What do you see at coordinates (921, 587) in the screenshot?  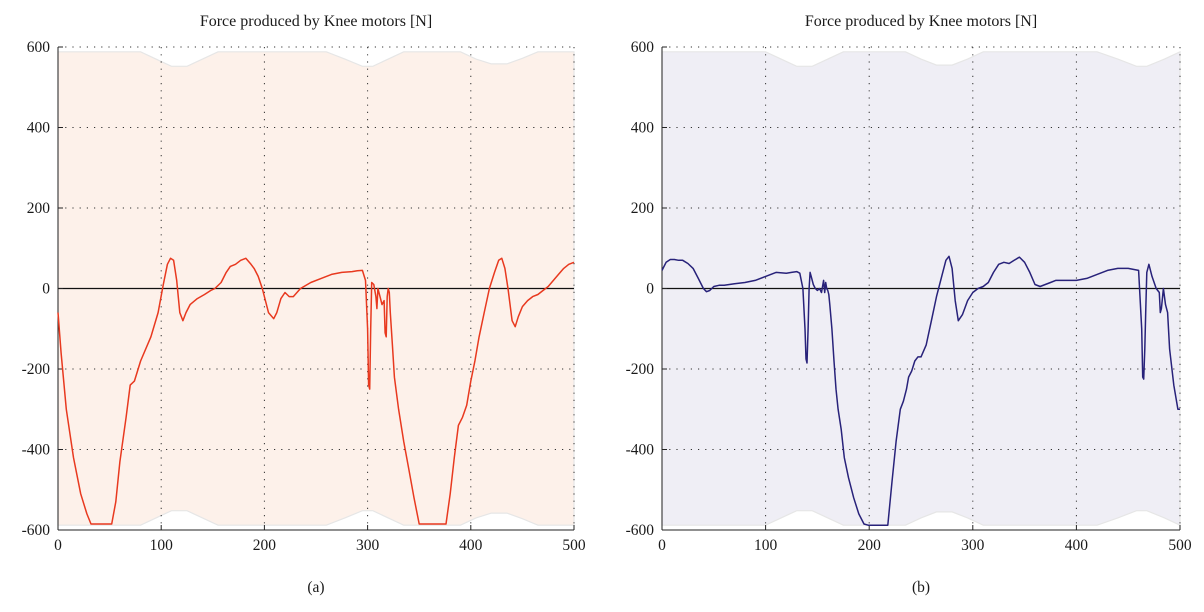 I see `chart-caption: (b)` at bounding box center [921, 587].